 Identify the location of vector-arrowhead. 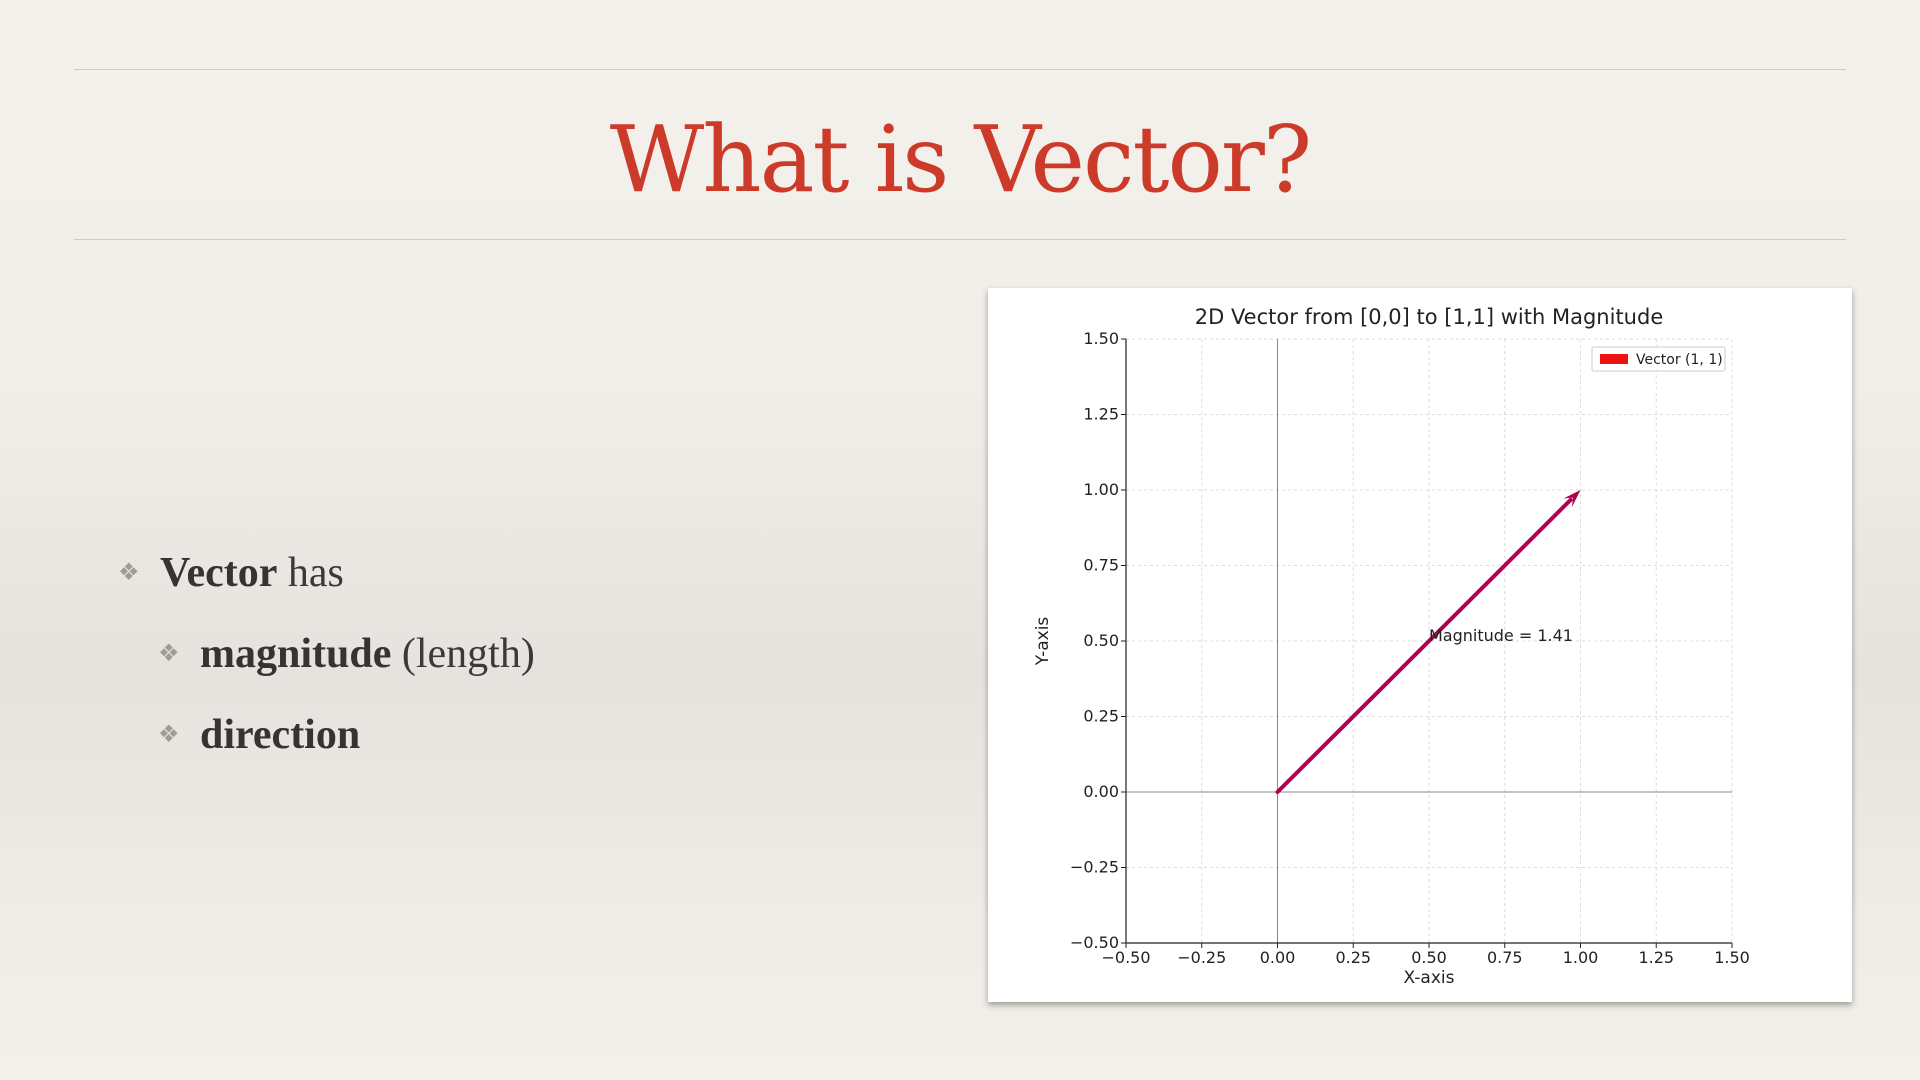
(1572, 498).